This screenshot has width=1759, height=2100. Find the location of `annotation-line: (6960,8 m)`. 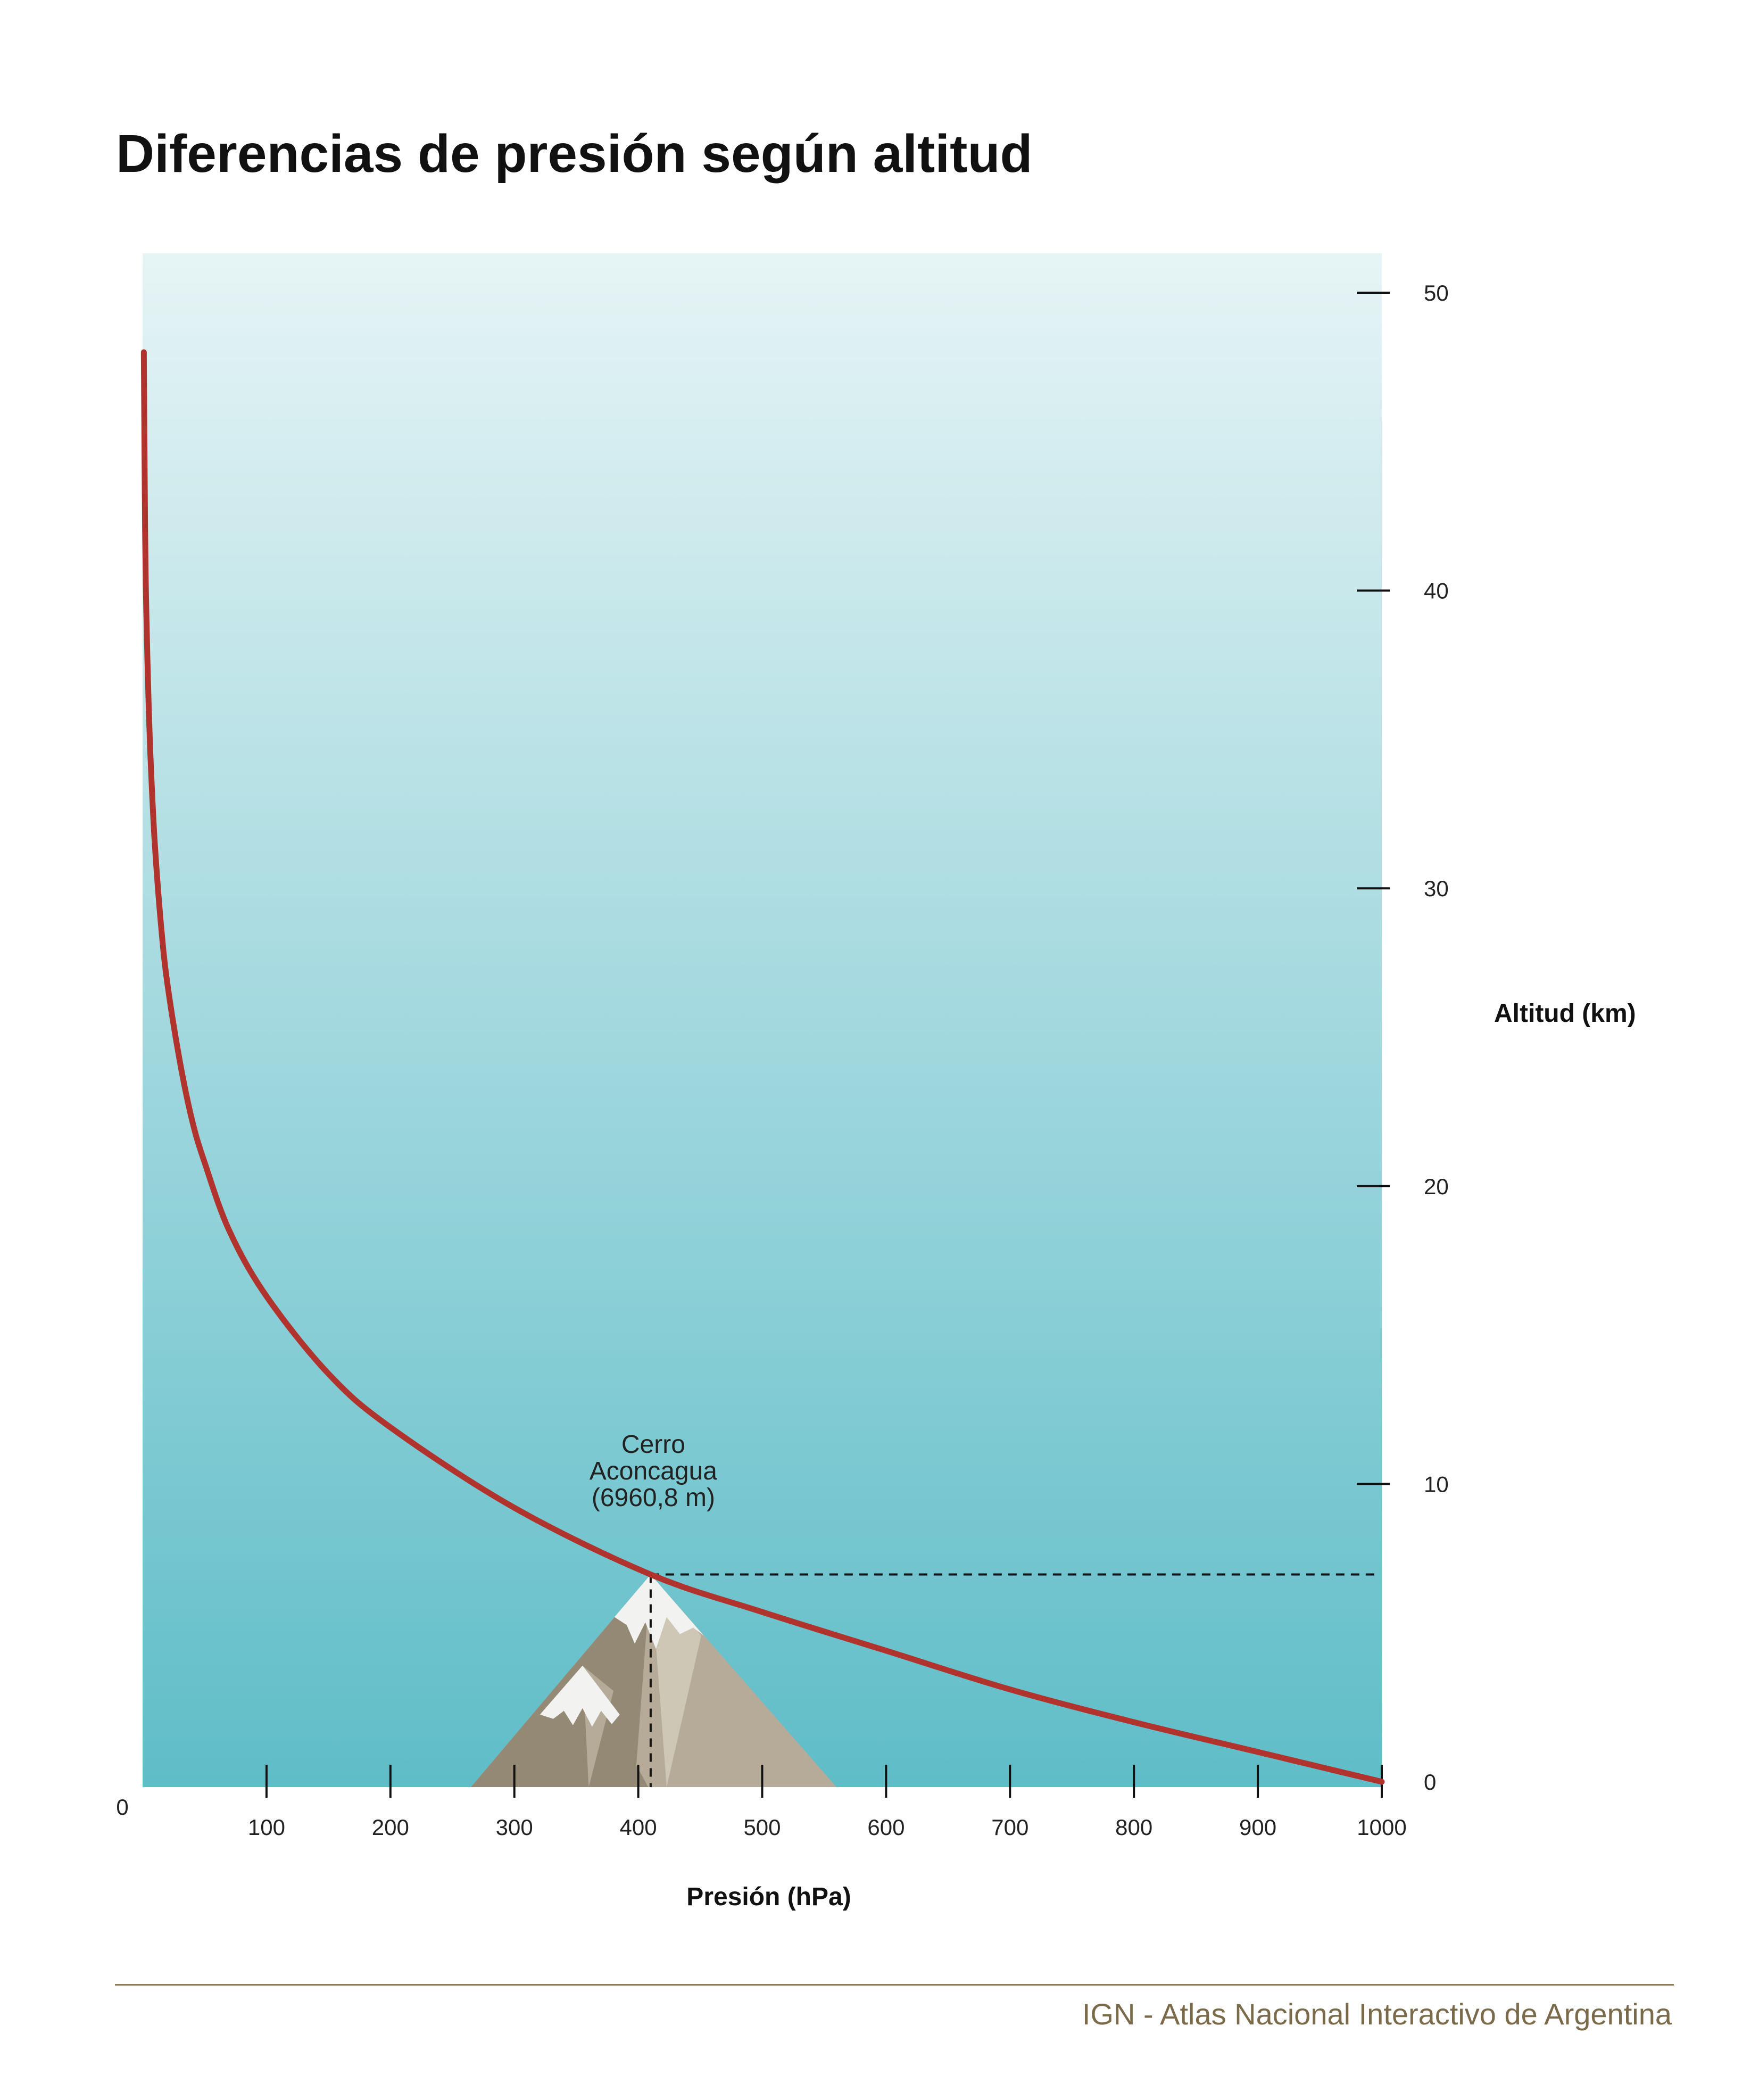

annotation-line: (6960,8 m) is located at coordinates (653, 1498).